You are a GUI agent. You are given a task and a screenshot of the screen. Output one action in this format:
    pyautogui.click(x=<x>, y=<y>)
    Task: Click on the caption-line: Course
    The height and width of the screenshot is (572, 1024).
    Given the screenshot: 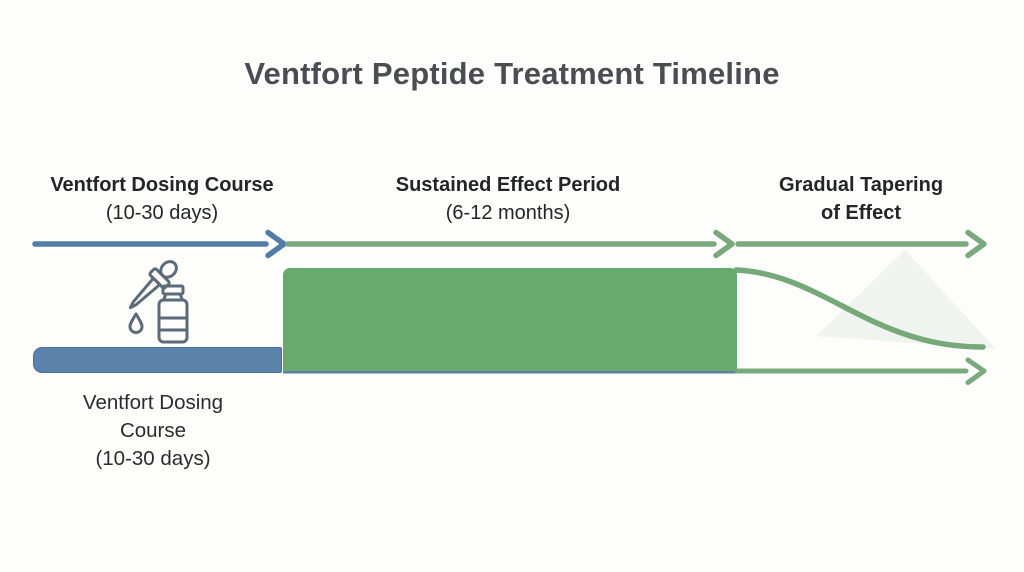 What is the action you would take?
    pyautogui.click(x=153, y=430)
    